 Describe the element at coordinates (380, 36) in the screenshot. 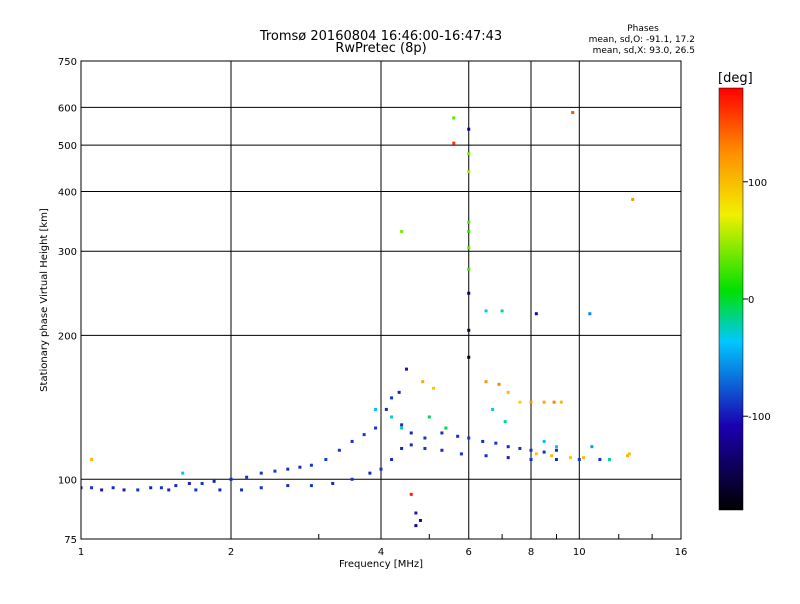

I see `chart-title: Tromsø 20160804 16:46:00-16:47:43` at that location.